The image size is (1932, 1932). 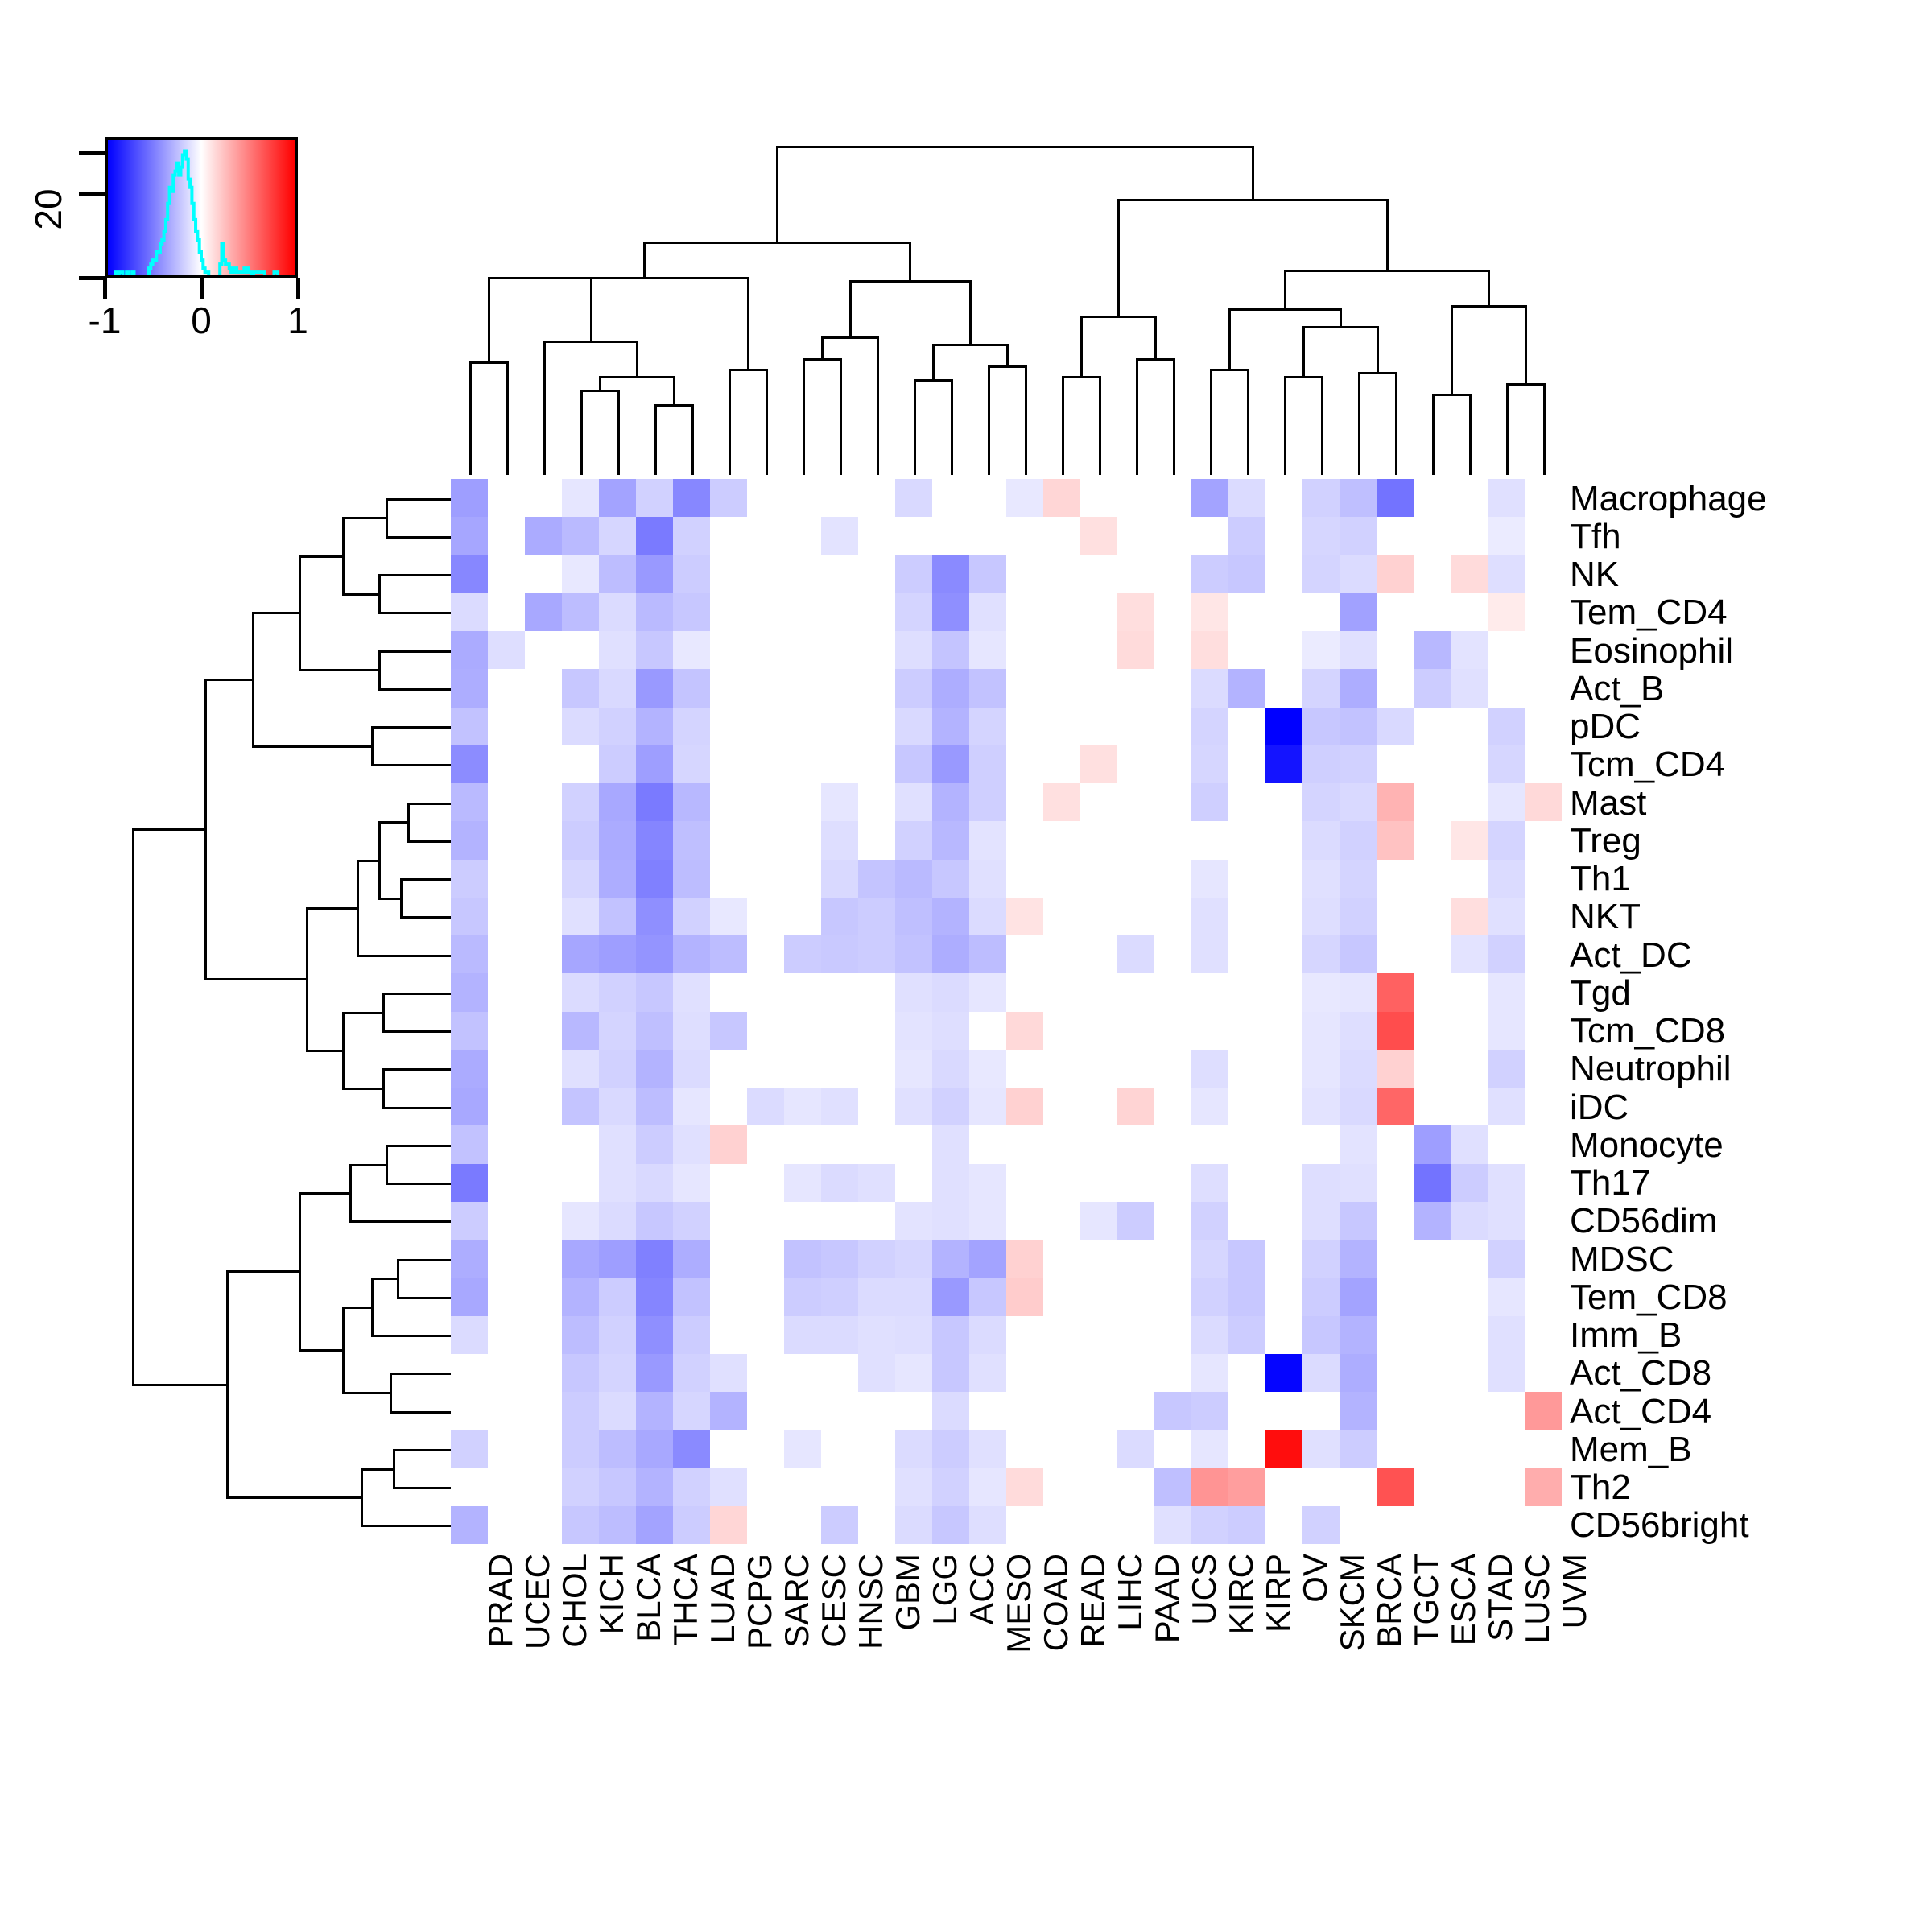 I want to click on row-label: Neutrophil, so click(x=1651, y=1069).